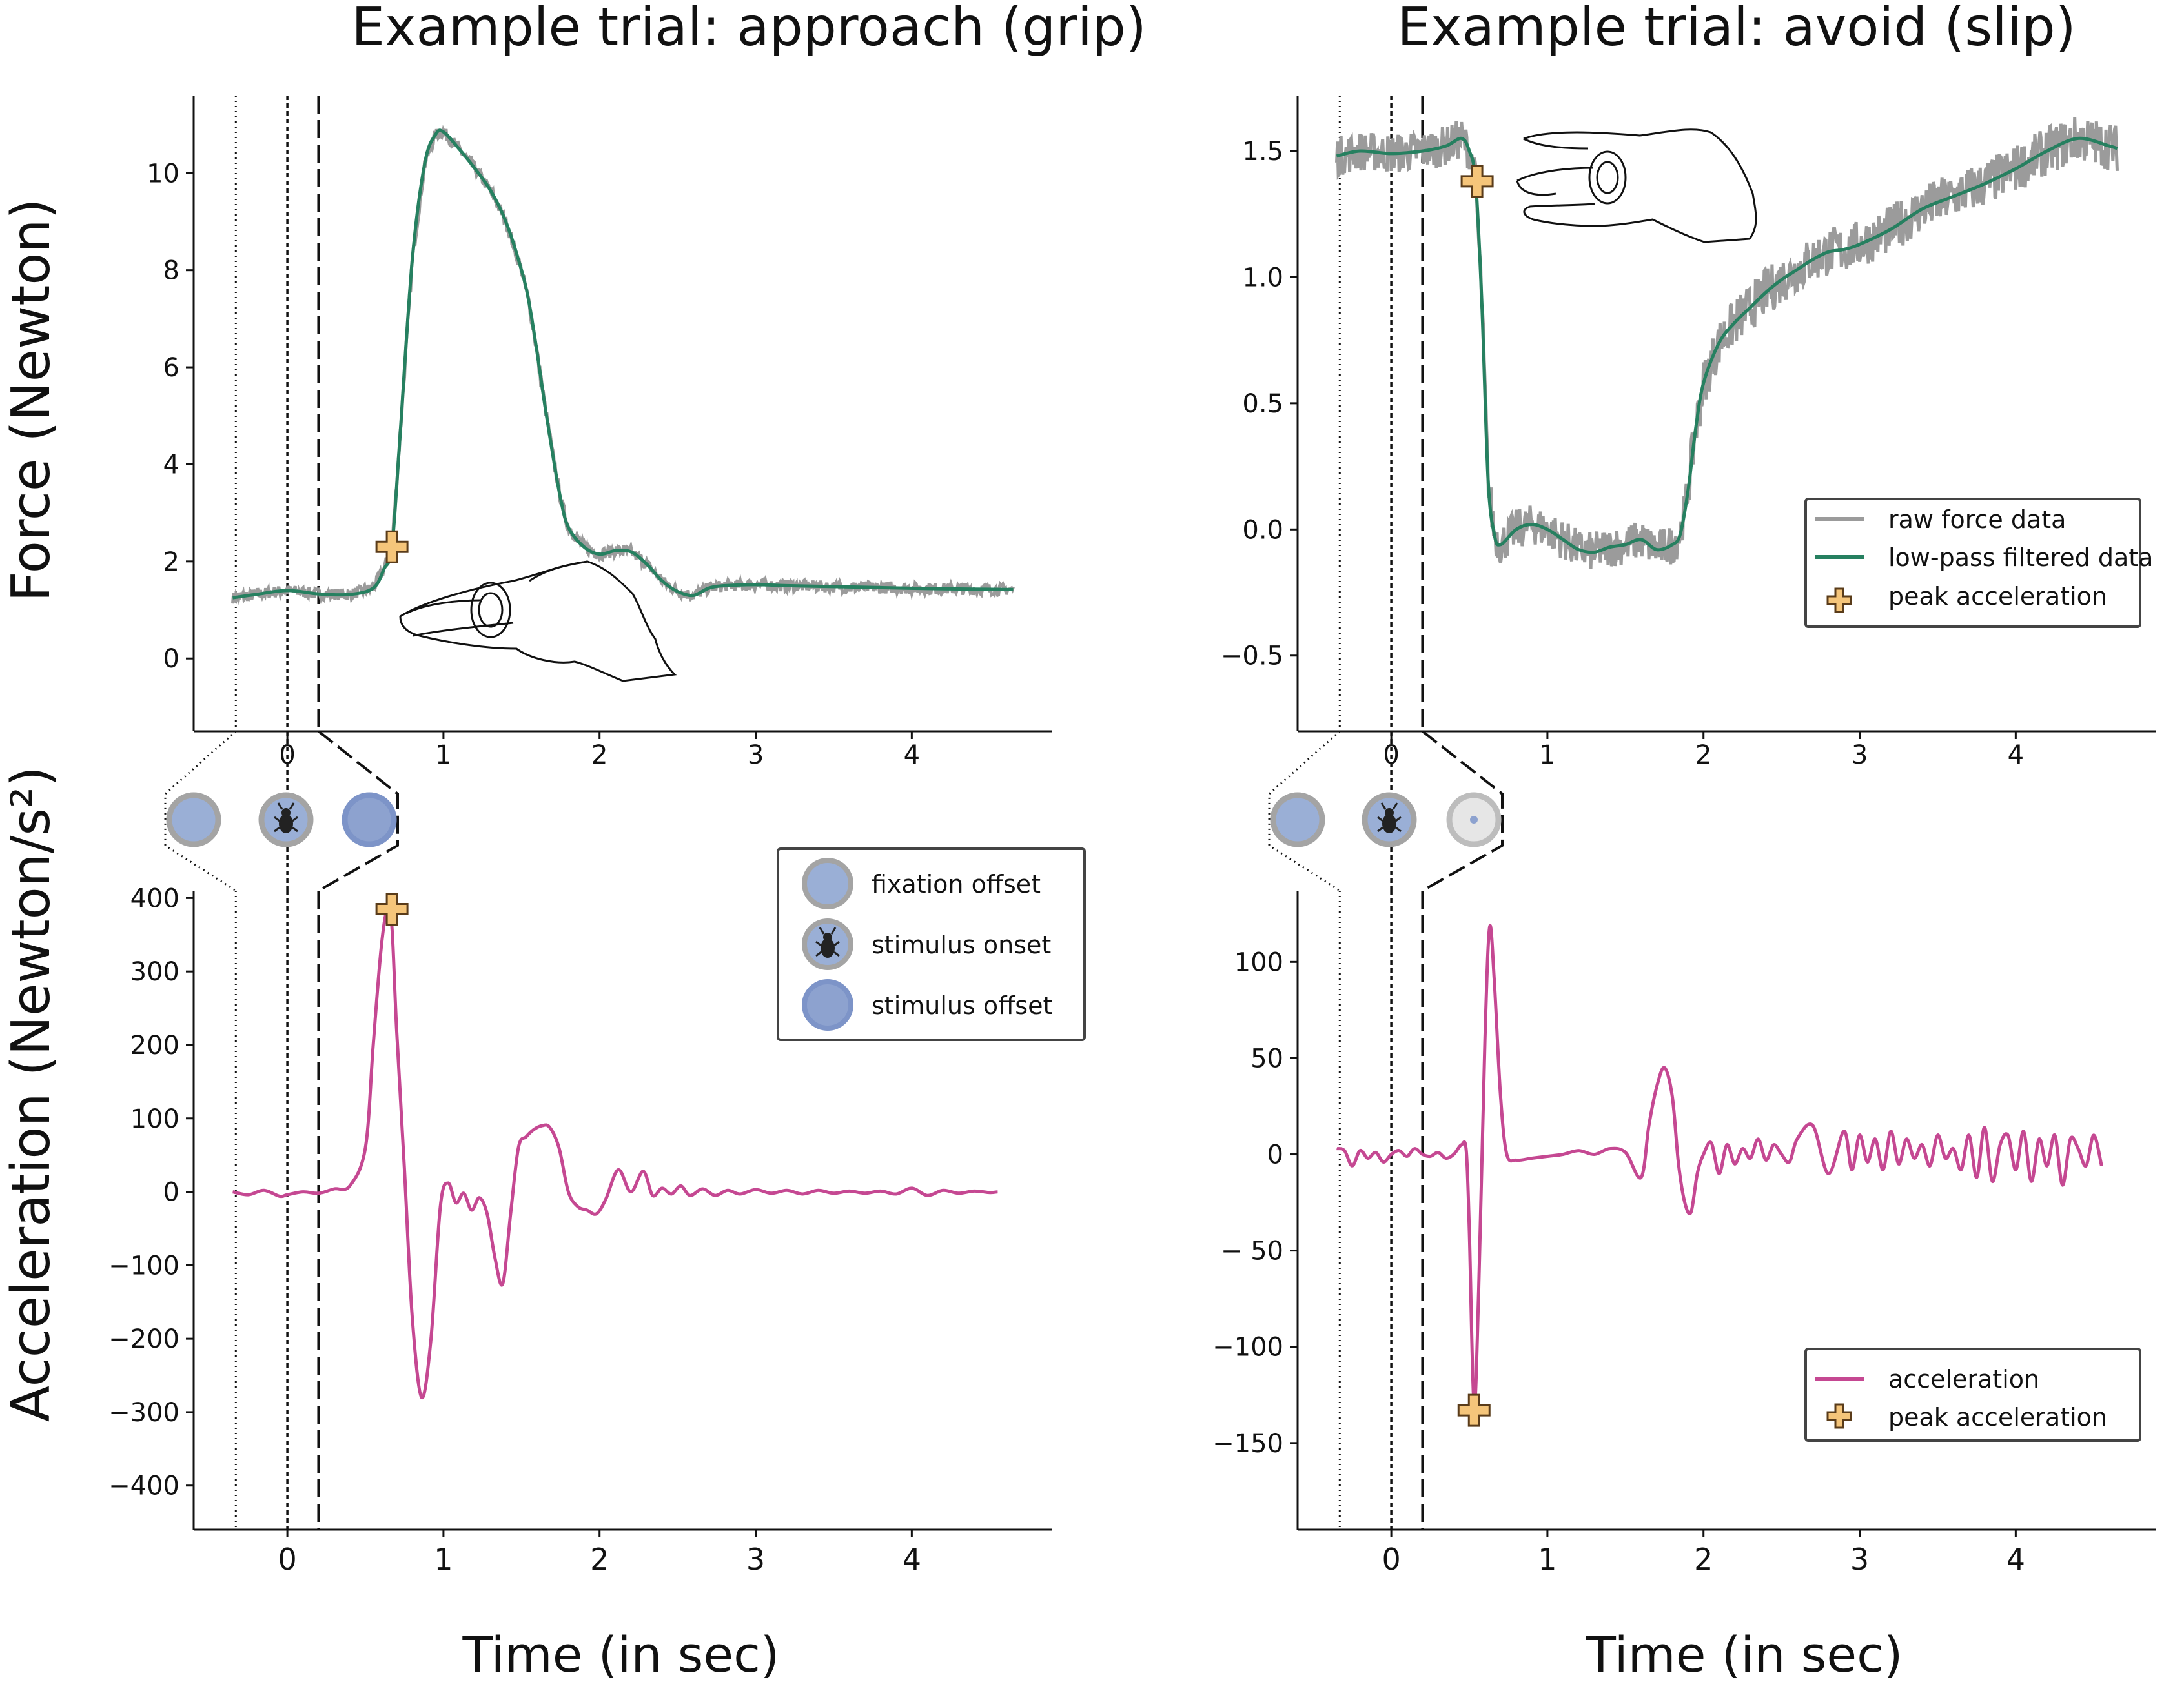  Describe the element at coordinates (154, 972) in the screenshot. I see `y-tick-label: 300` at that location.